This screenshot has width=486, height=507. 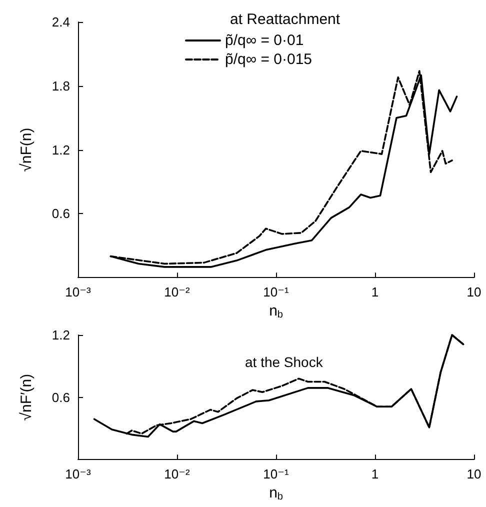 What do you see at coordinates (61, 86) in the screenshot?
I see `y-tick-label: 1.8` at bounding box center [61, 86].